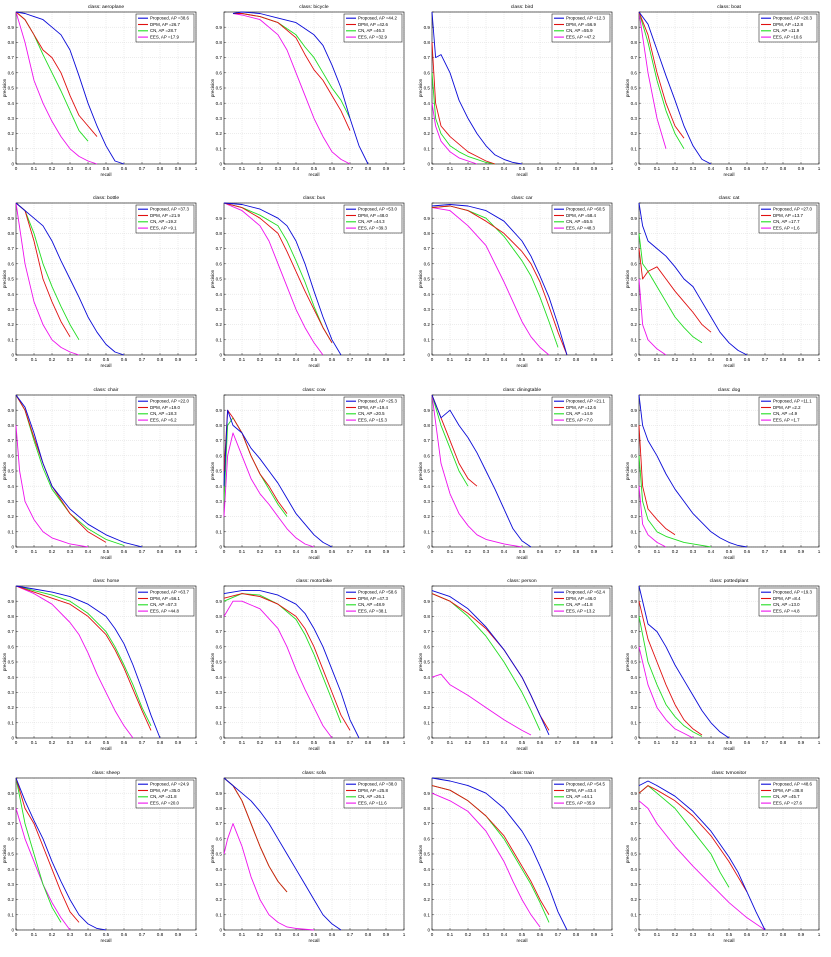 The image size is (831, 957). I want to click on chart-title: class: cat, so click(729, 198).